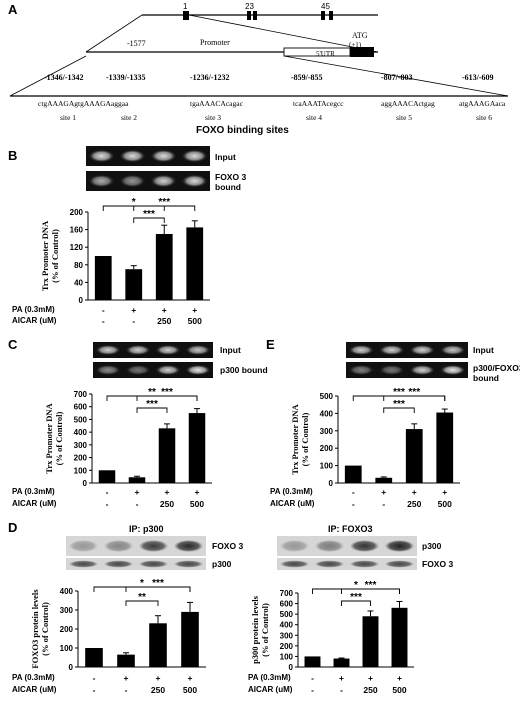 The image size is (520, 703). Describe the element at coordinates (325, 6) in the screenshot. I see `exon-label-45: 45` at that location.